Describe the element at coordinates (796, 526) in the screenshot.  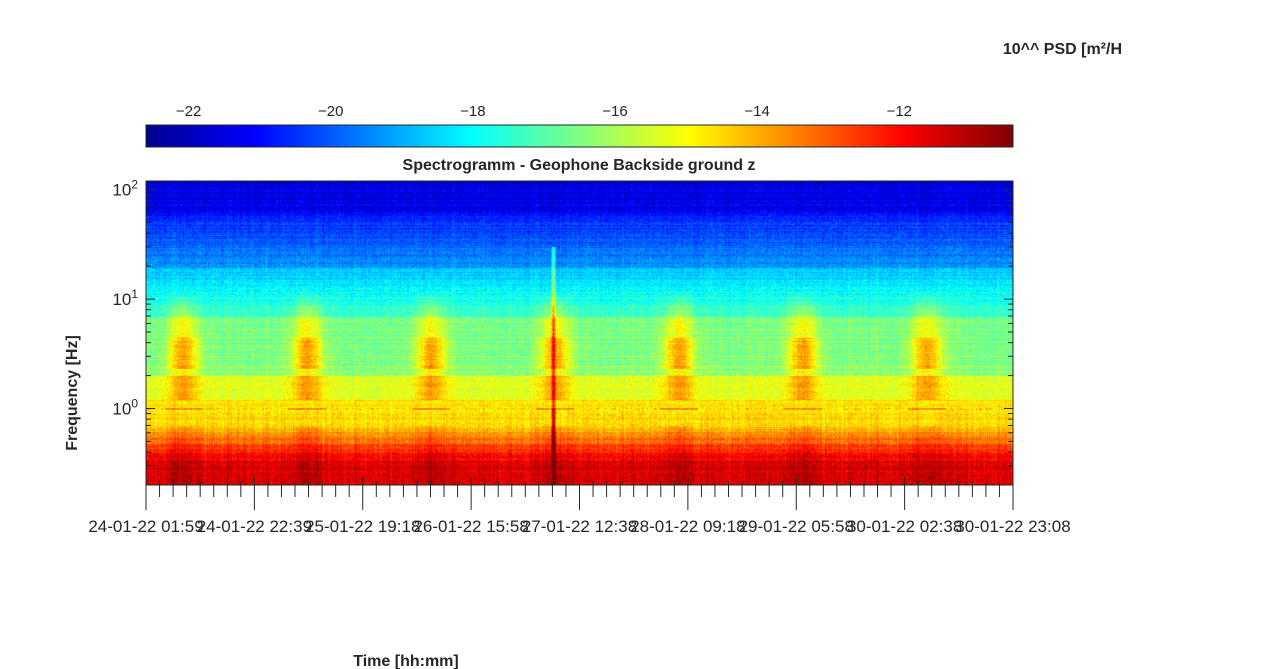
I see `x-tick-label: 29-01-22 05:58` at that location.